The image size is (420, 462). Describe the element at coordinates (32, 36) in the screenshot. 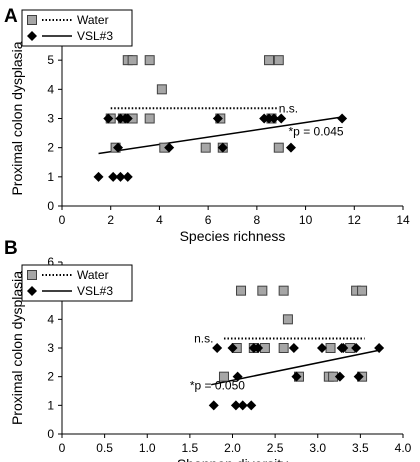

I see `panel-a-legend-vsl3-marker` at that location.